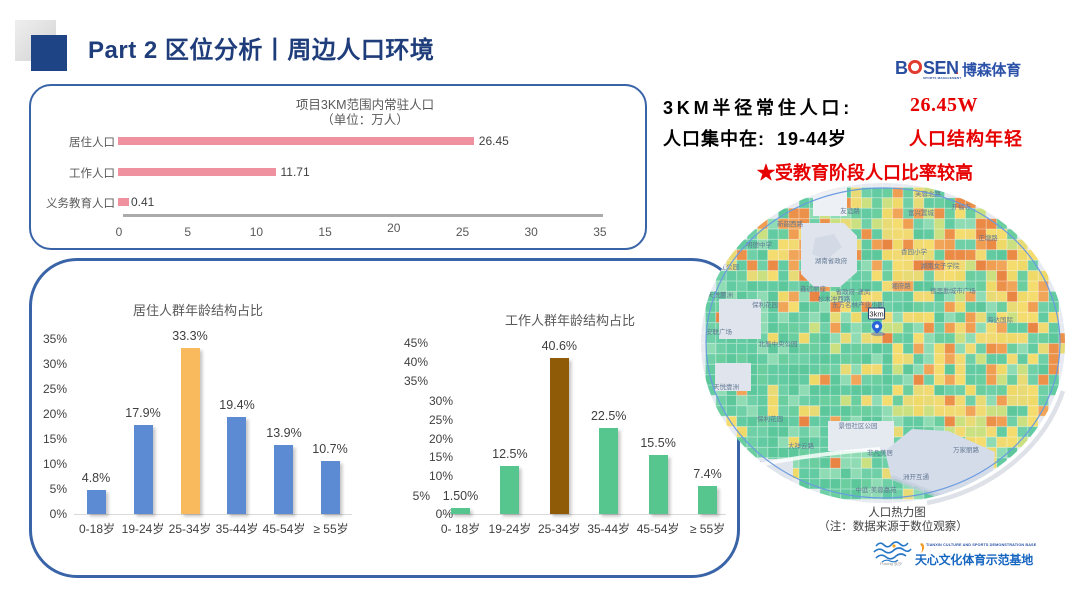 Image resolution: width=1080 pixels, height=608 pixels. I want to click on svg-text: 湘府路, so click(901, 285).